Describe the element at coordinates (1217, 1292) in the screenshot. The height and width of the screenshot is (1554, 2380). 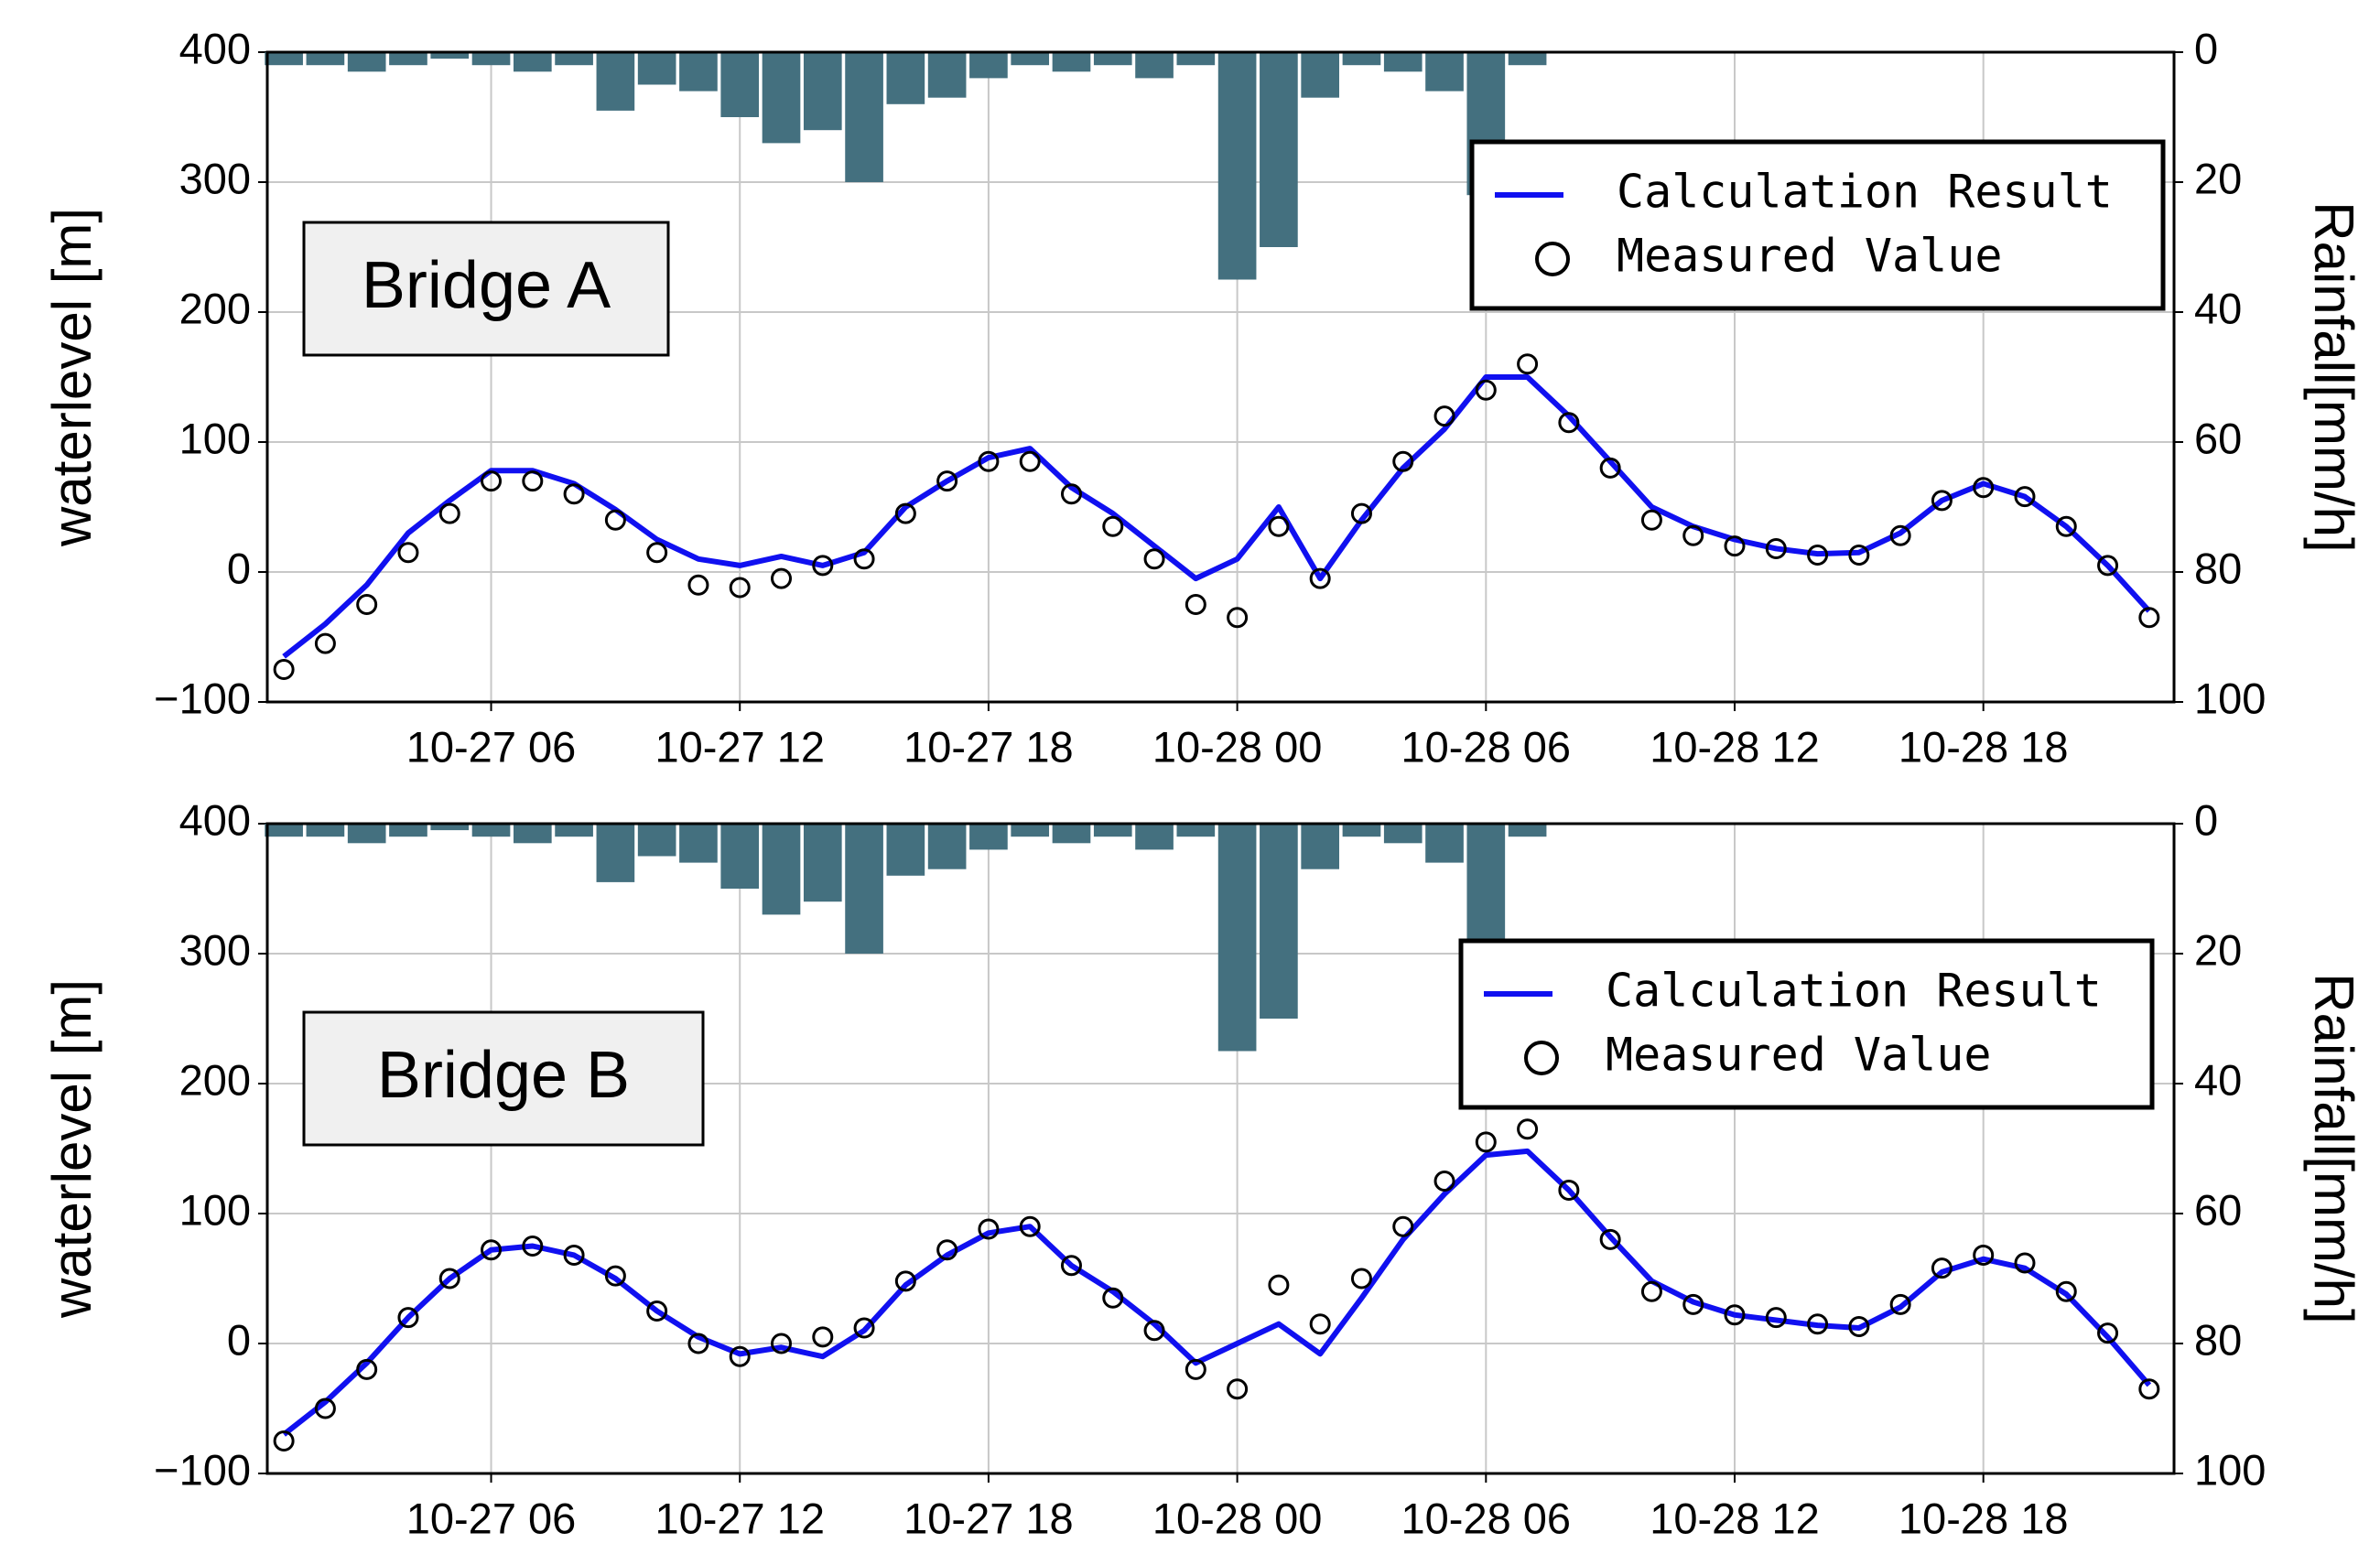
I see `series-line` at that location.